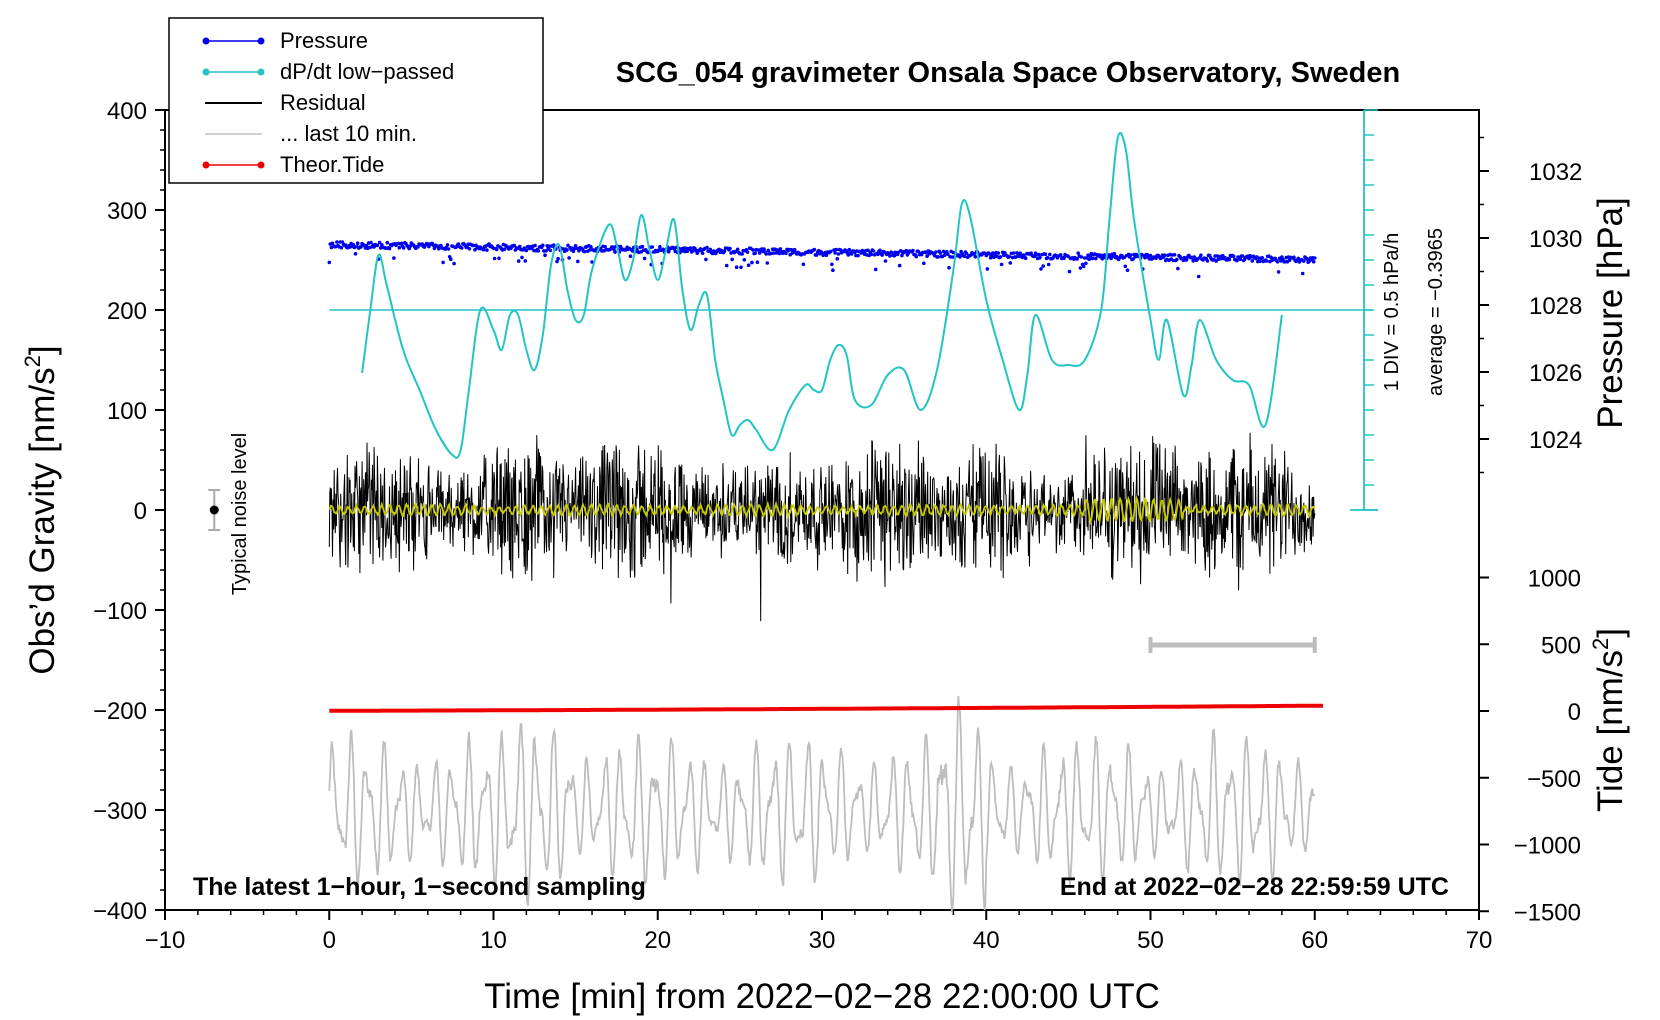 Image resolution: width=1660 pixels, height=1020 pixels. I want to click on tide-line, so click(826, 708).